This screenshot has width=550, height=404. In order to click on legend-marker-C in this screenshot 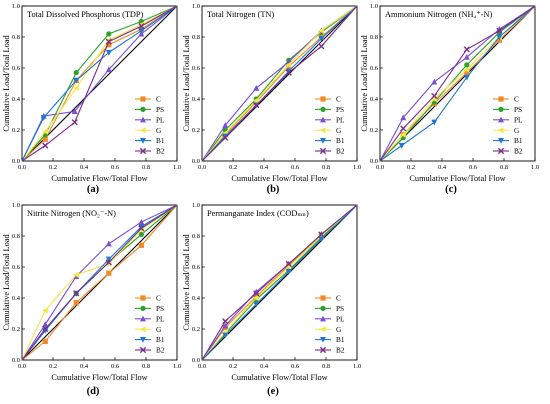, I will do `click(501, 99)`.